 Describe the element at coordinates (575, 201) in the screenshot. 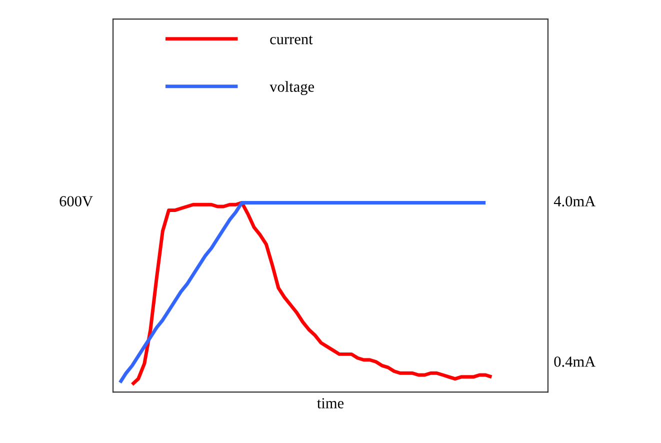

I see `text: 4.0mA` at that location.